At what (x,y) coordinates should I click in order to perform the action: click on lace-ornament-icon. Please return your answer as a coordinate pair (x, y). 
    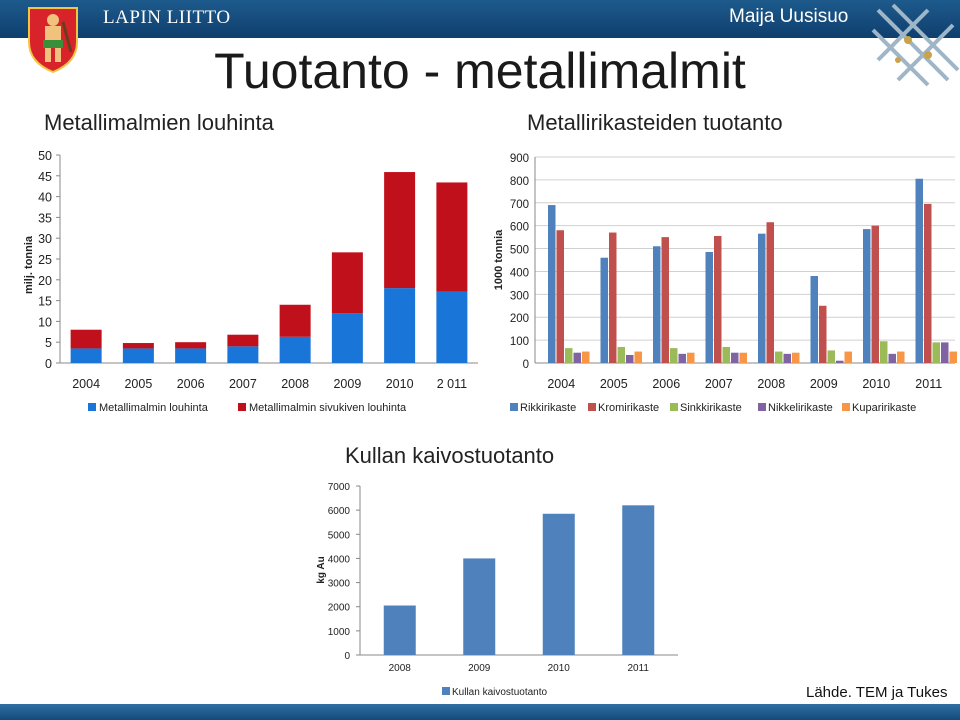
    Looking at the image, I should click on (915, 45).